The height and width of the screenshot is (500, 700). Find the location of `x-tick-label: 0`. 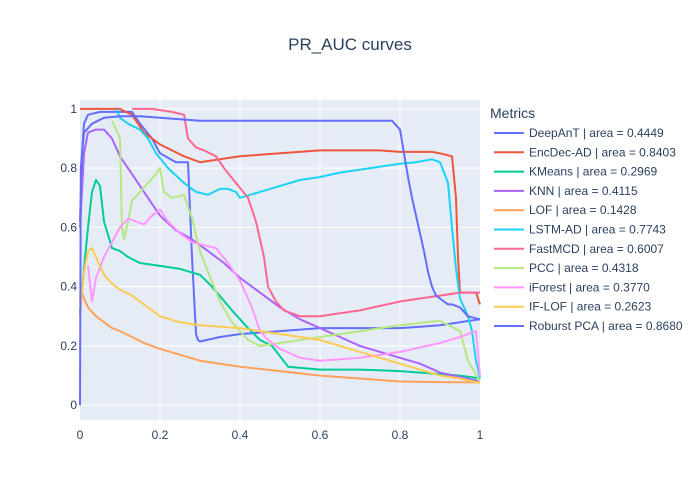

x-tick-label: 0 is located at coordinates (80, 435).